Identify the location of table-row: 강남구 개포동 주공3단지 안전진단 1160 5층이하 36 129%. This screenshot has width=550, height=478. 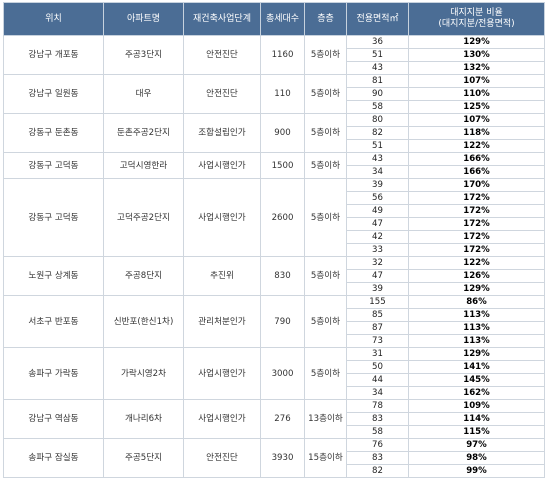
(274, 55).